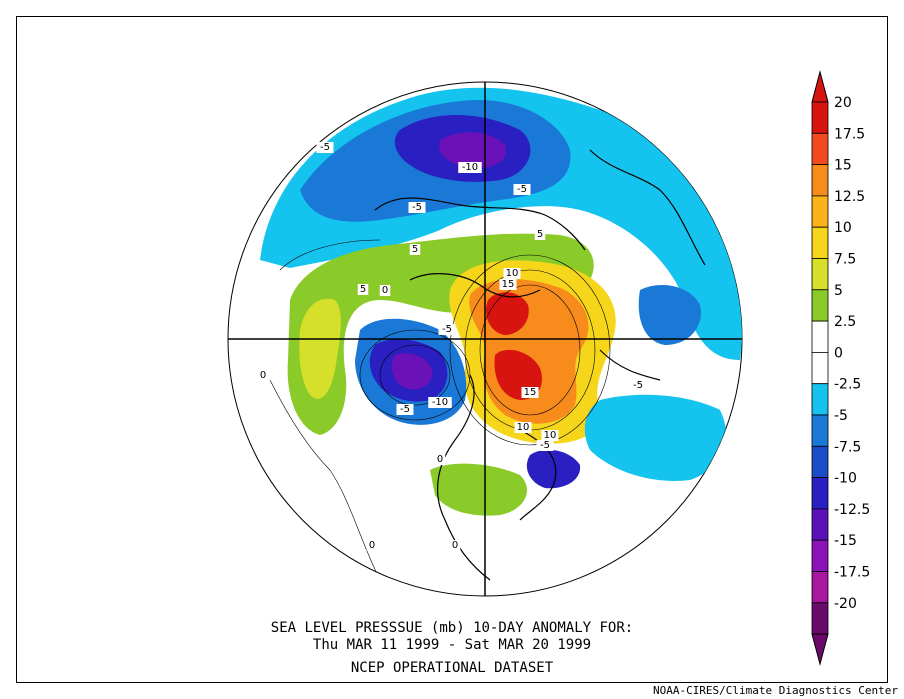 The image size is (904, 699). What do you see at coordinates (847, 385) in the screenshot?
I see `colorbar-tick-label: -2.5` at bounding box center [847, 385].